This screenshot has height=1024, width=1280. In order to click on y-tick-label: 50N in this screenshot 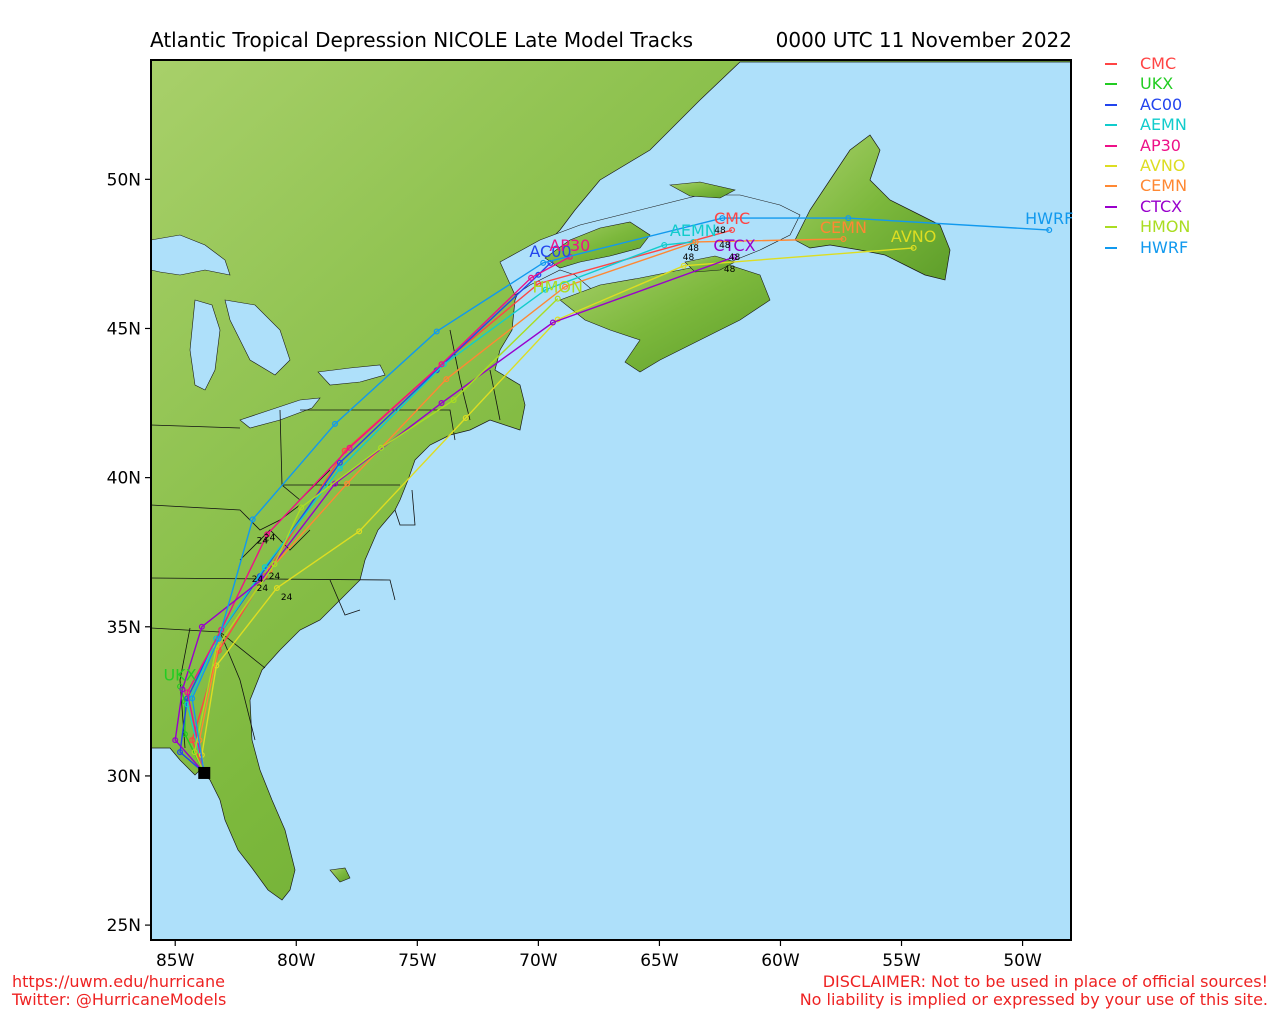, I will do `click(124, 180)`.